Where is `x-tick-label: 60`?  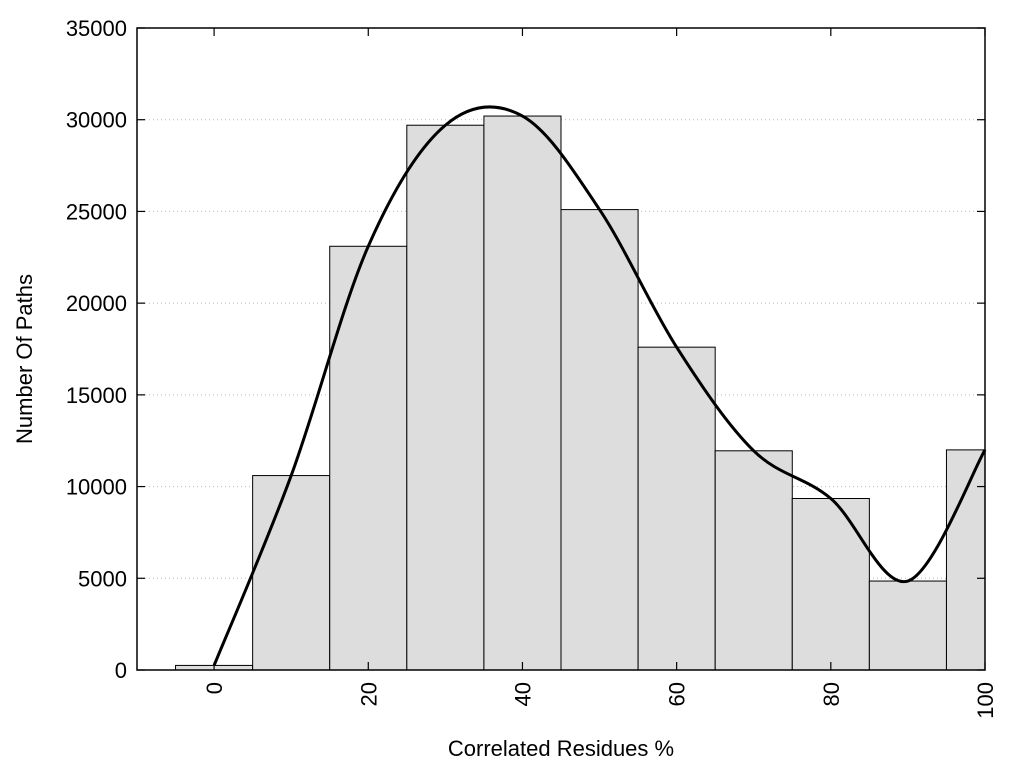
x-tick-label: 60 is located at coordinates (677, 694).